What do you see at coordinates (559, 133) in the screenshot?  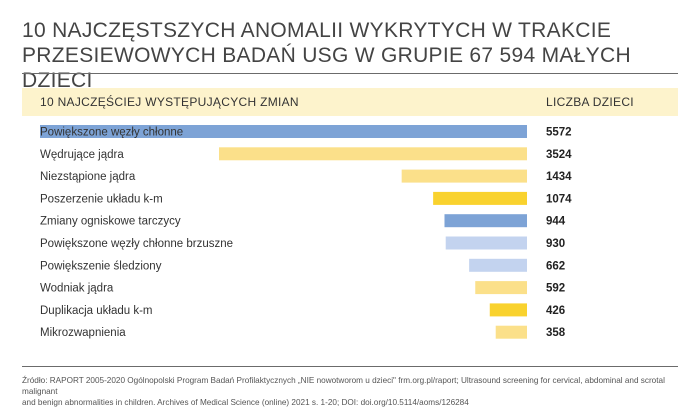 I see `value-label-1: 5572` at bounding box center [559, 133].